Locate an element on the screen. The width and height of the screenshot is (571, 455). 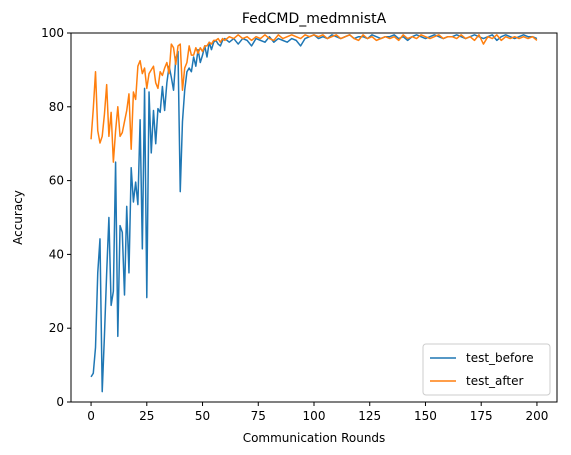
x-tick-label: 50 is located at coordinates (202, 416).